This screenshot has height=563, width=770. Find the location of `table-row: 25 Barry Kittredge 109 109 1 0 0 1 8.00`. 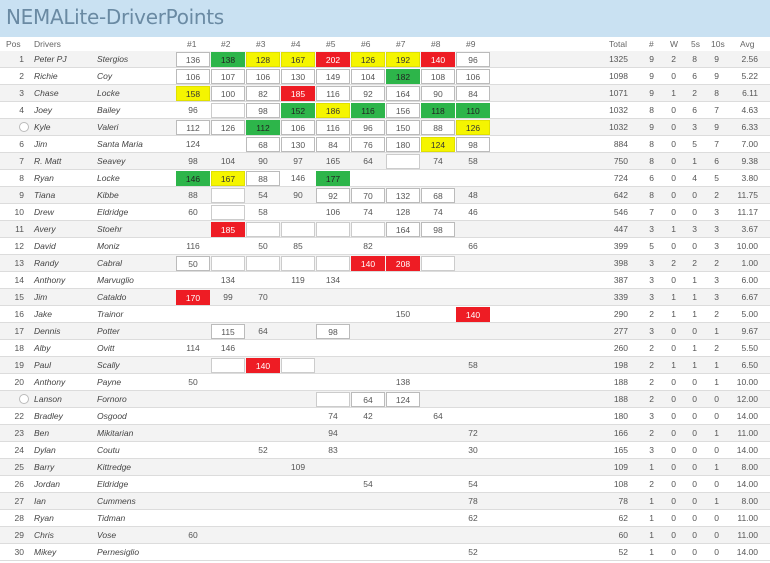

table-row: 25 Barry Kittredge 109 109 1 0 0 1 8.00 is located at coordinates (385, 467).